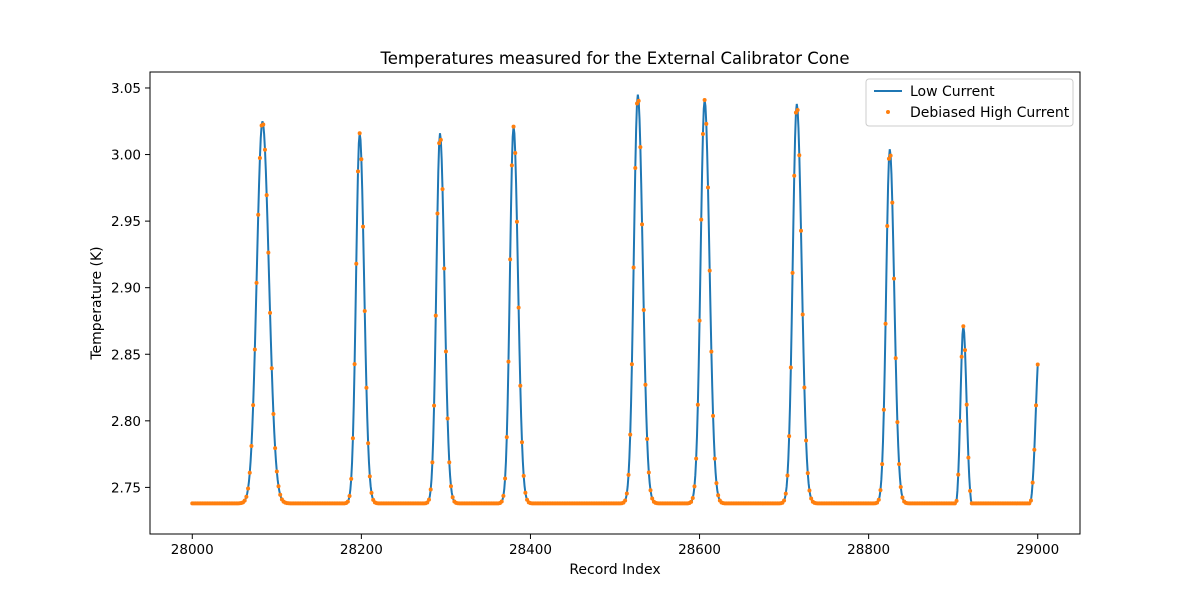 The width and height of the screenshot is (1200, 604). Describe the element at coordinates (126, 488) in the screenshot. I see `y-tick-label: 2.75` at that location.